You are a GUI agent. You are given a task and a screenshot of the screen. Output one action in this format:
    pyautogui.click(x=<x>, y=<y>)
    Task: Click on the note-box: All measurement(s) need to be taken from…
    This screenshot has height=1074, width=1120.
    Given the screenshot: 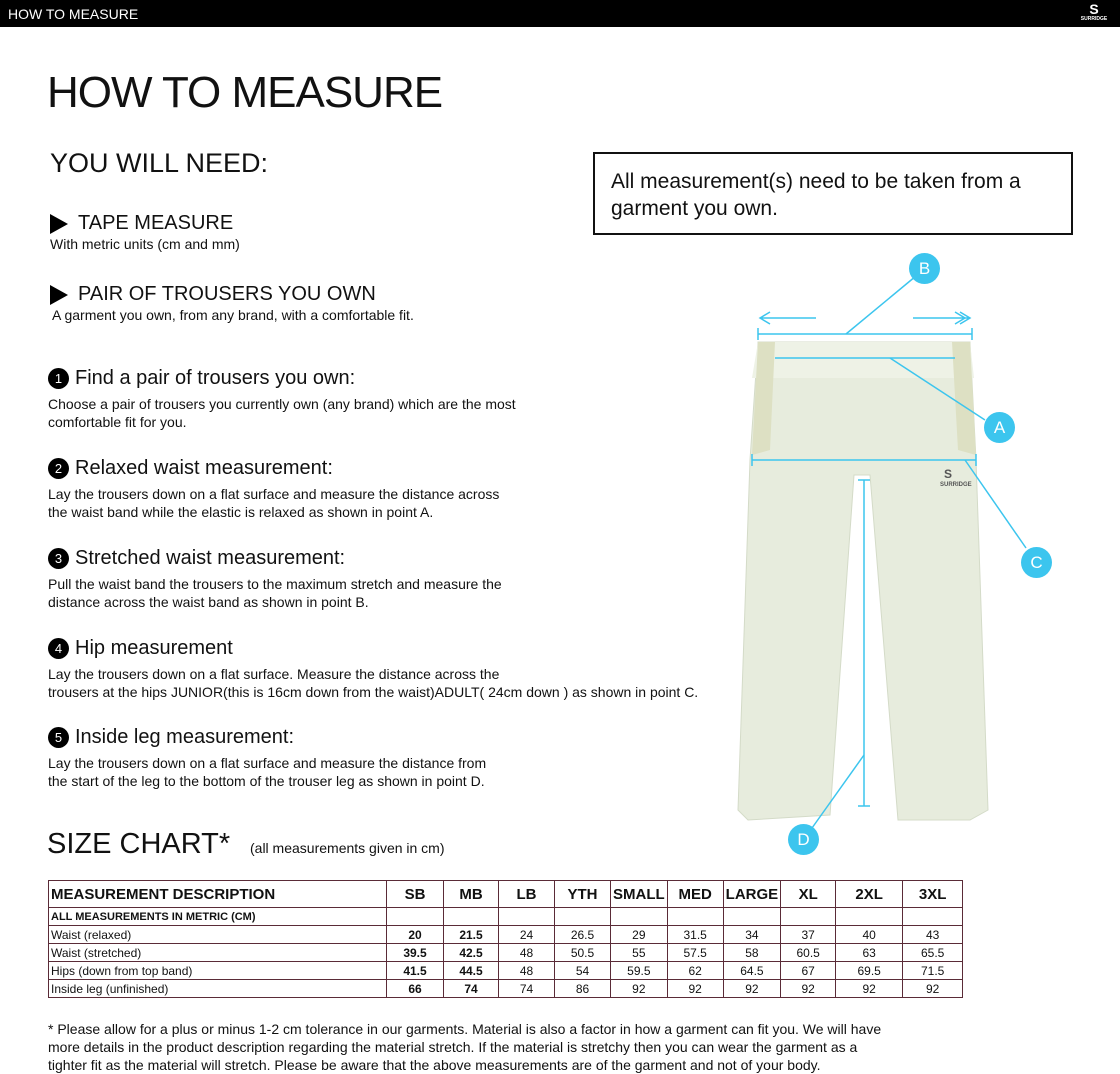 What is the action you would take?
    pyautogui.click(x=833, y=193)
    